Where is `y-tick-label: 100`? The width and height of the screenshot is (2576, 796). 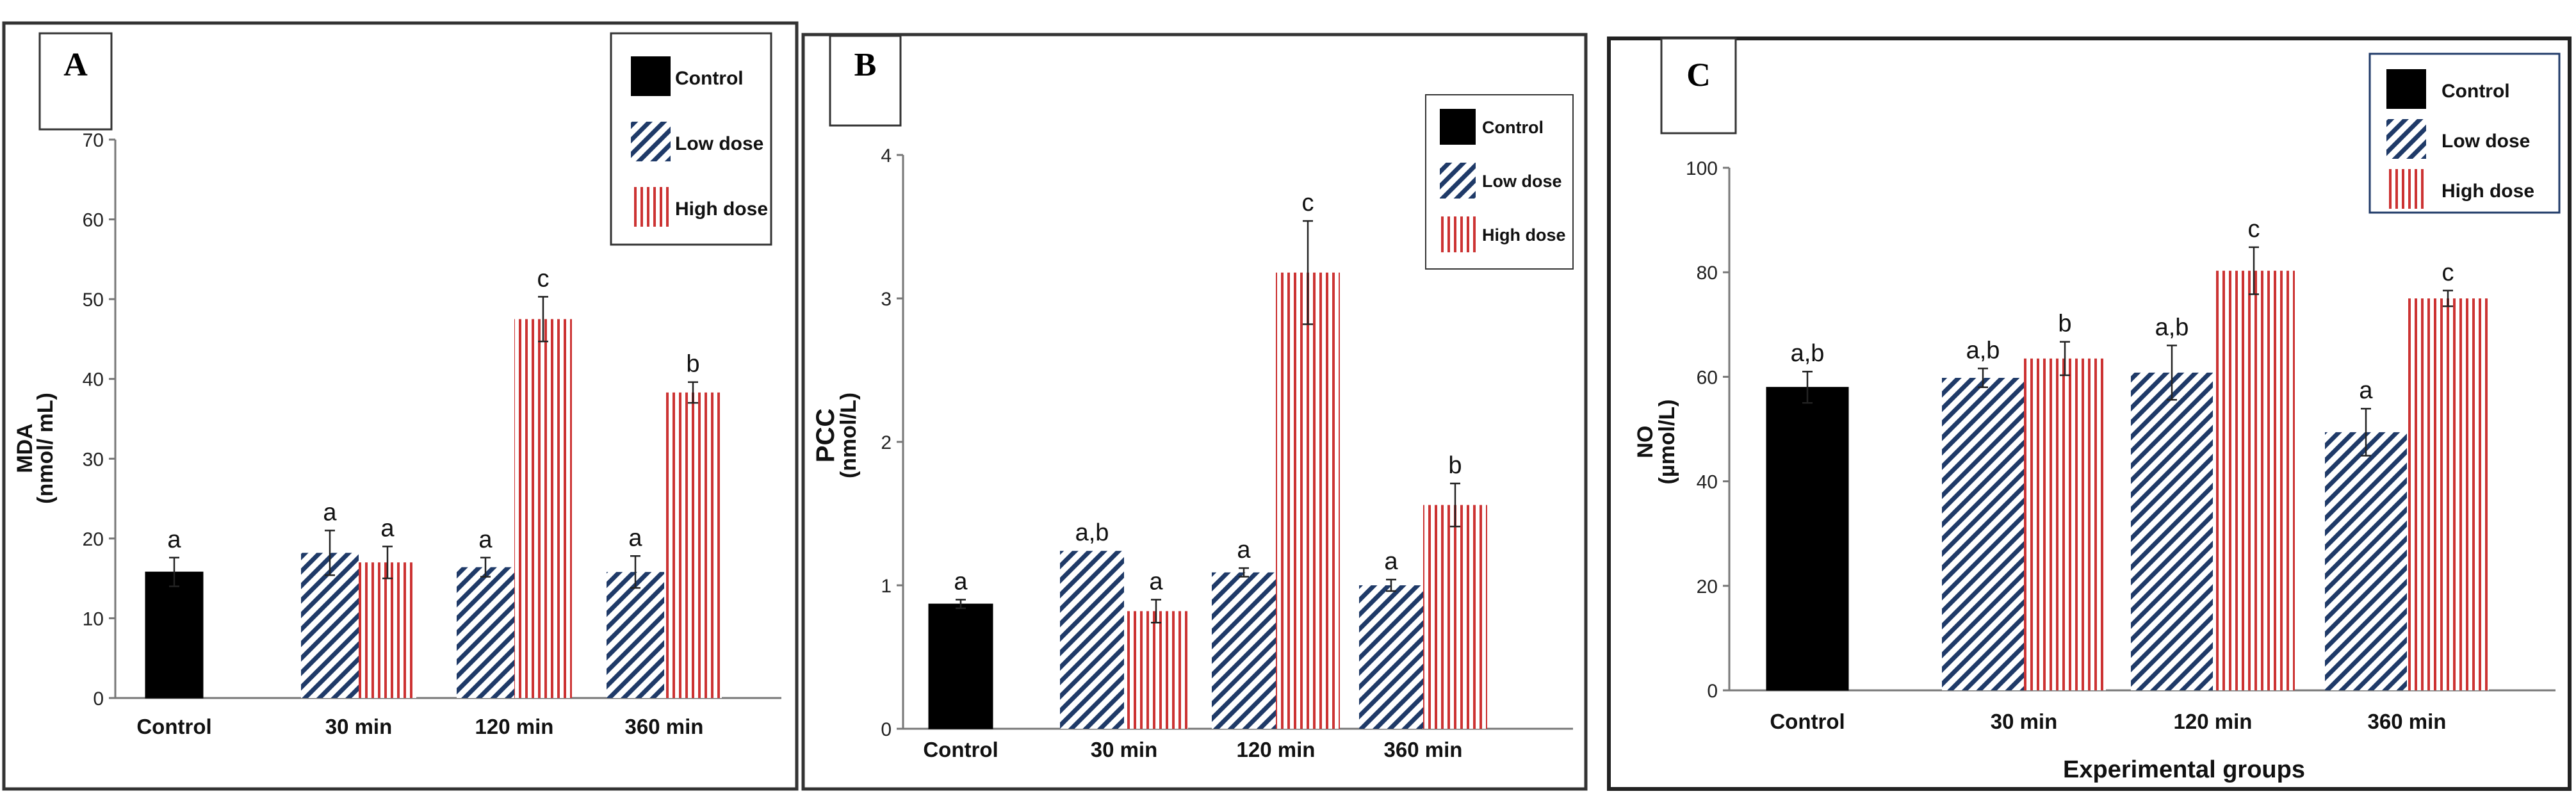
y-tick-label: 100 is located at coordinates (1702, 168).